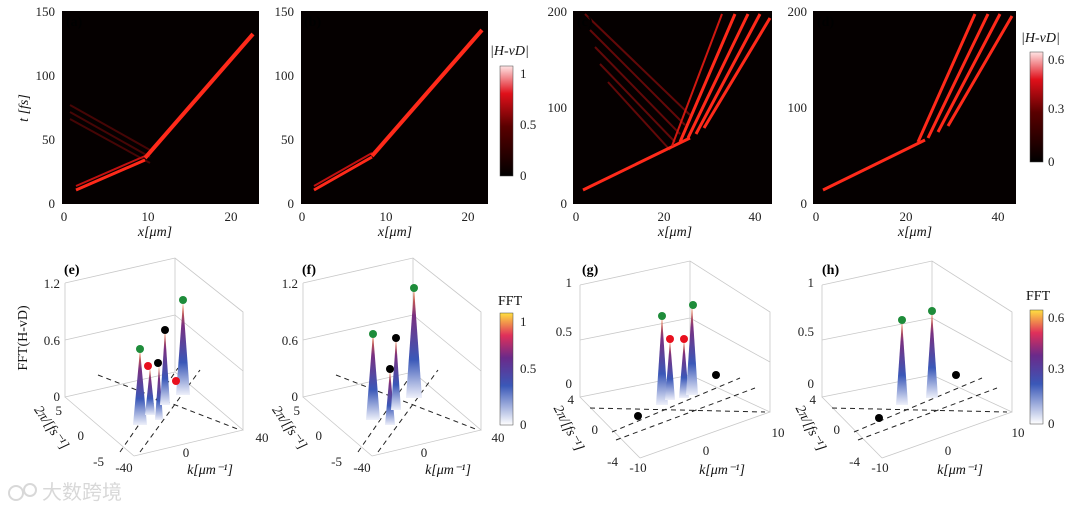 The image size is (1080, 511). What do you see at coordinates (291, 203) in the screenshot?
I see `ytick-b-0: 0` at bounding box center [291, 203].